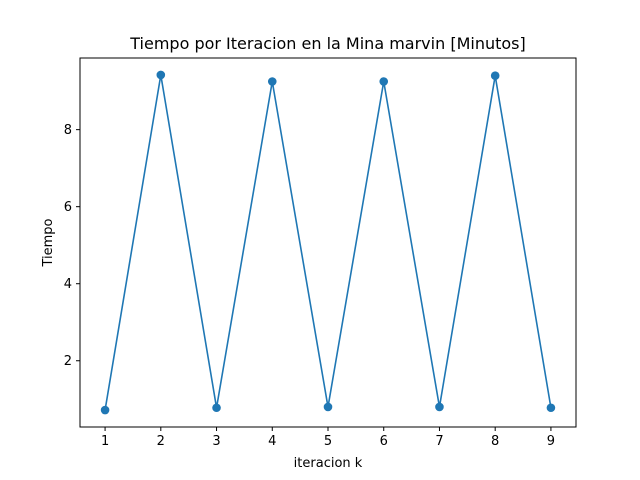 Image resolution: width=640 pixels, height=480 pixels. What do you see at coordinates (68, 130) in the screenshot?
I see `y-tick-label: 8` at bounding box center [68, 130].